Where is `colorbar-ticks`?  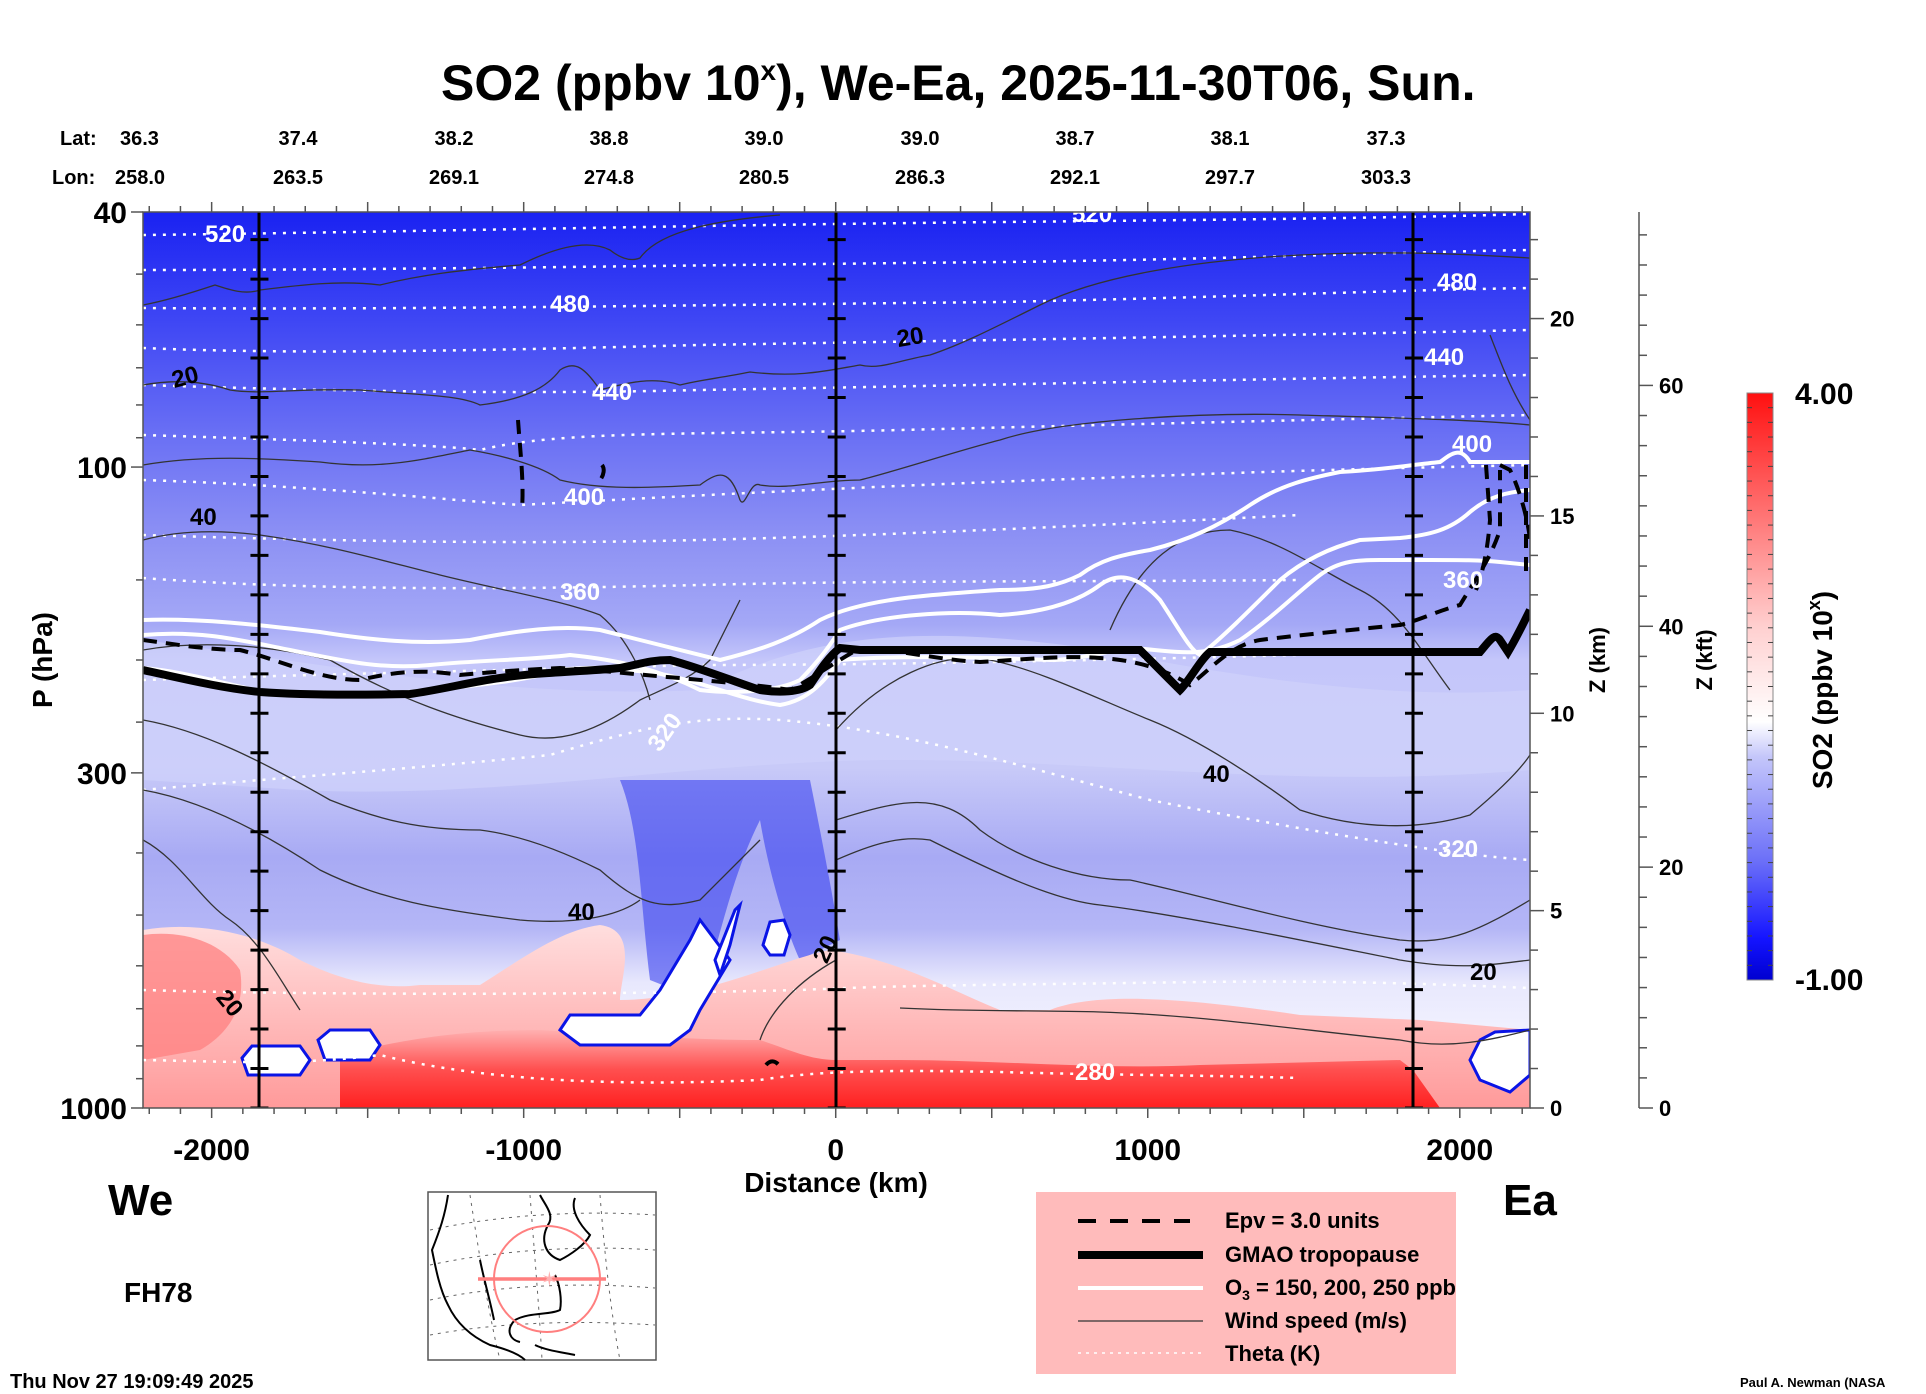 colorbar-ticks is located at coordinates (1760, 686).